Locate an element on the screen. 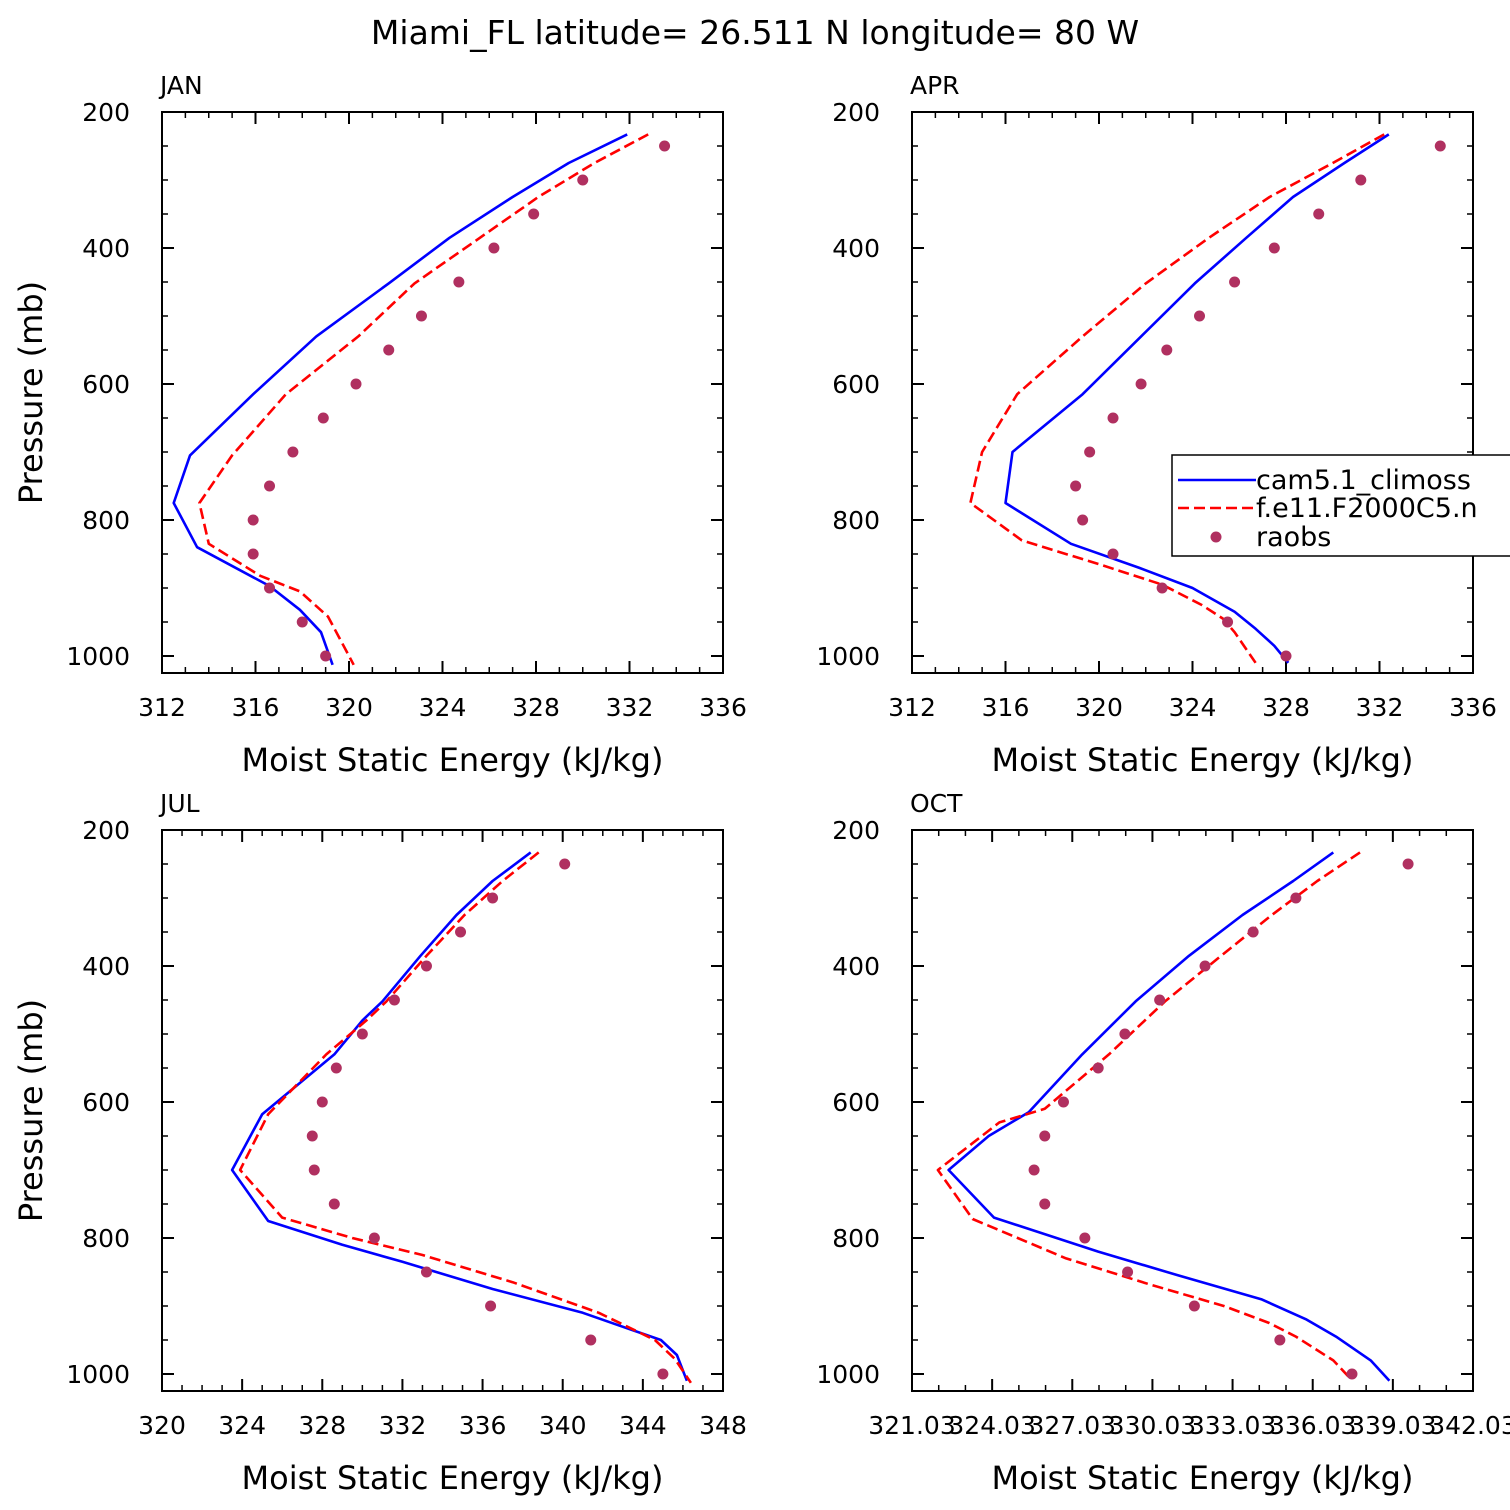  legend-label: cam5.1_climoss is located at coordinates (1363, 480).